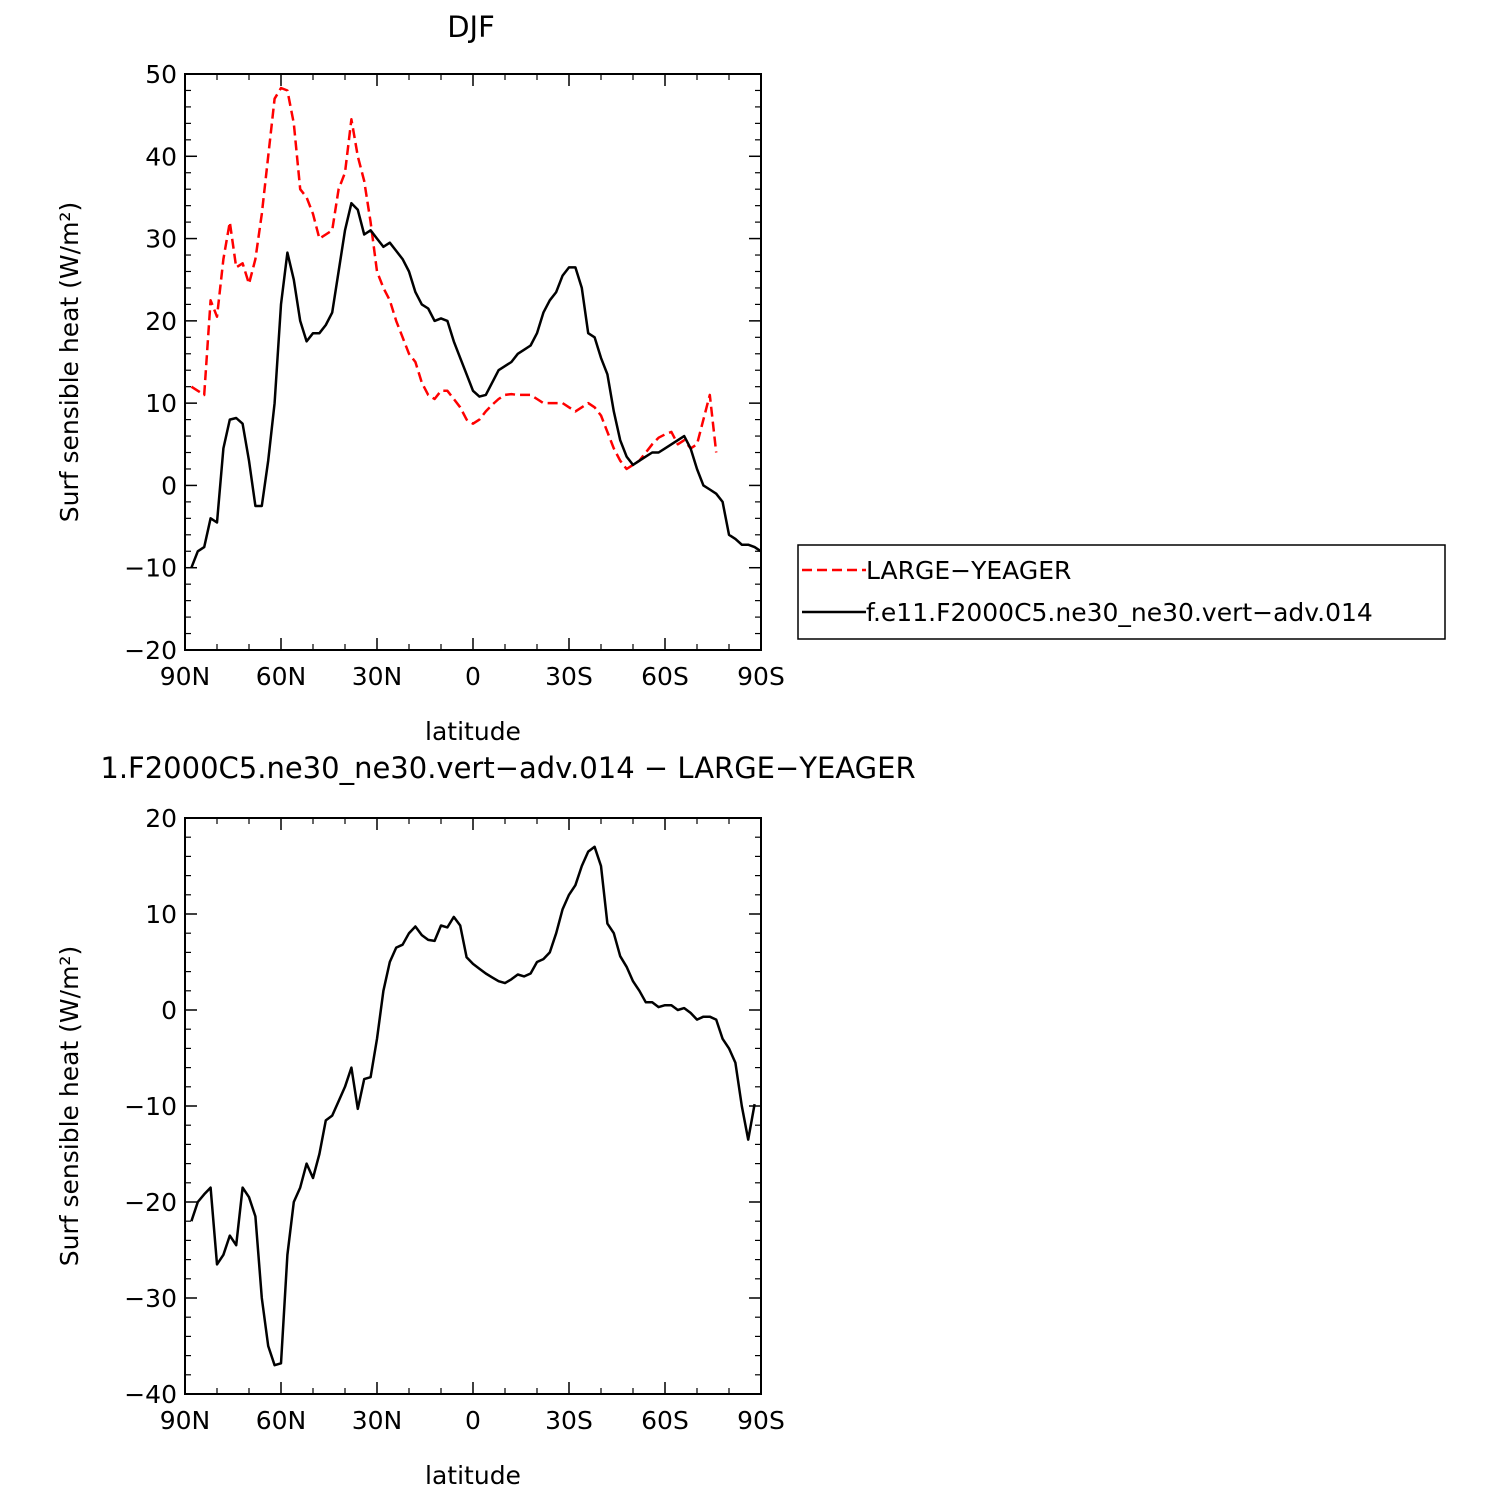 The height and width of the screenshot is (1497, 1500). What do you see at coordinates (471, 27) in the screenshot?
I see `panel-title: DJF` at bounding box center [471, 27].